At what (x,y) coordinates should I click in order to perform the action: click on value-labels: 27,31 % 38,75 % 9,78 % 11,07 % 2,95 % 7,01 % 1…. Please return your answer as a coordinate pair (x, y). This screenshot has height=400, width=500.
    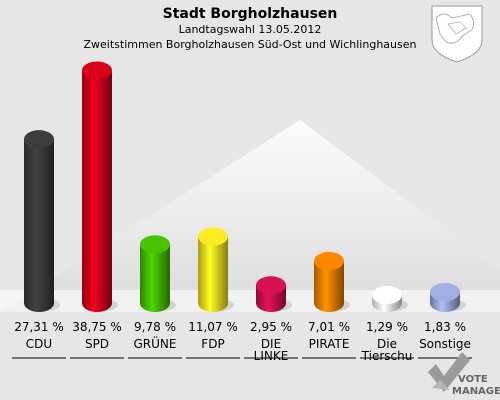
    Looking at the image, I should click on (240, 327).